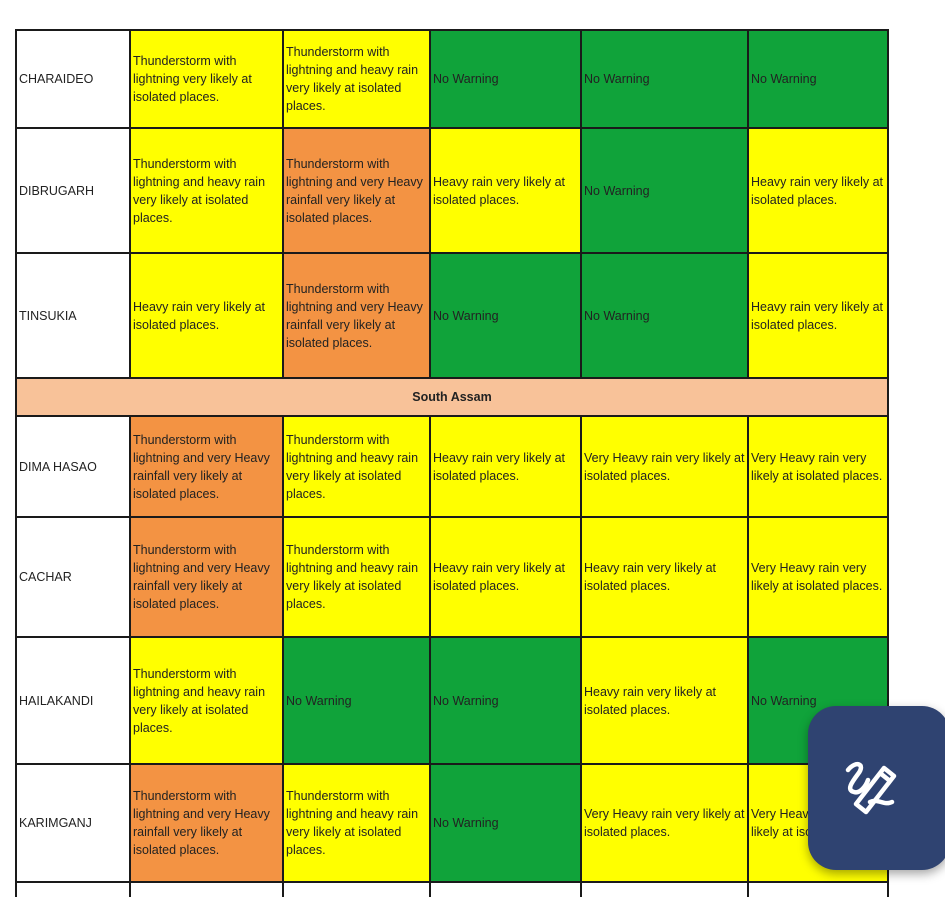  I want to click on district-name: HAILAKANDI, so click(73, 700).